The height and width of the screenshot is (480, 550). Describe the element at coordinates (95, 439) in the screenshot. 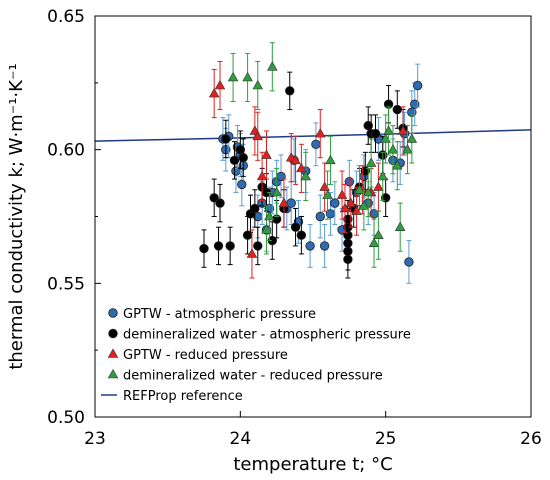

I see `x-tick-label: 23` at that location.